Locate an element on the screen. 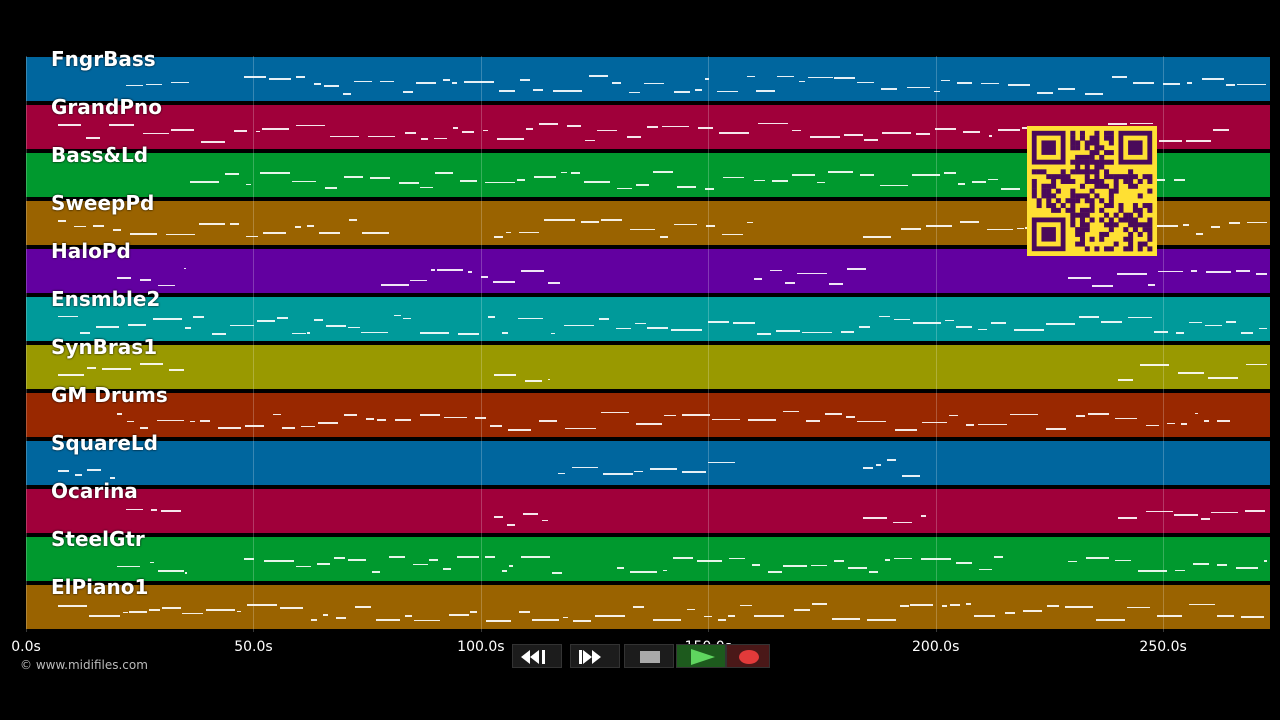 The width and height of the screenshot is (1280, 720). record-button is located at coordinates (748, 656).